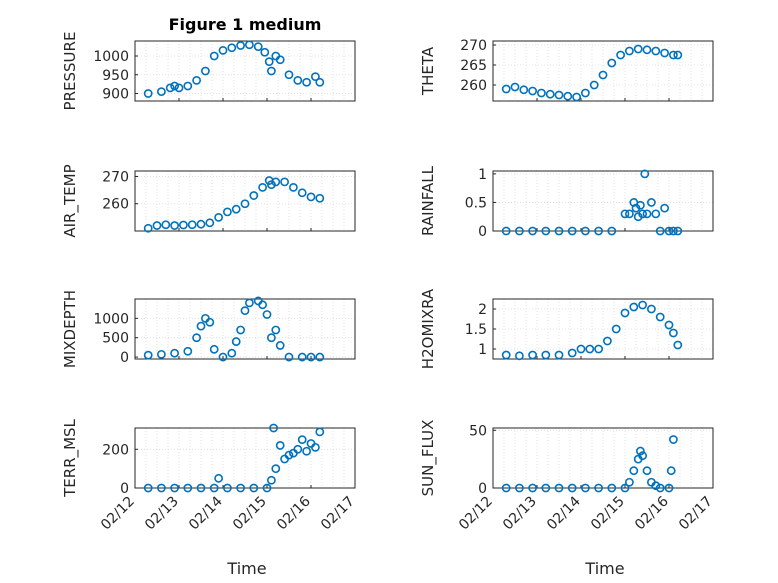  What do you see at coordinates (478, 431) in the screenshot?
I see `y-tick-label: 50` at bounding box center [478, 431].